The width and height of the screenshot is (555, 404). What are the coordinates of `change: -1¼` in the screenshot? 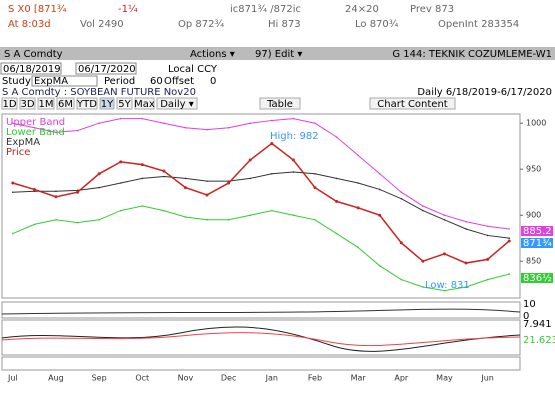 It's located at (128, 9).